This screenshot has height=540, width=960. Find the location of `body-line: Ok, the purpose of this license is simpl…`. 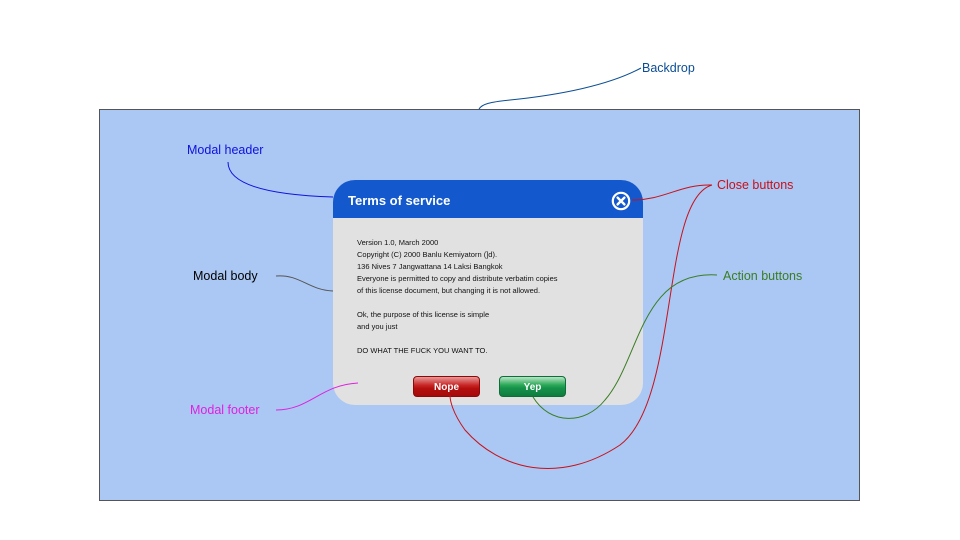

body-line: Ok, the purpose of this license is simpl… is located at coordinates (423, 314).